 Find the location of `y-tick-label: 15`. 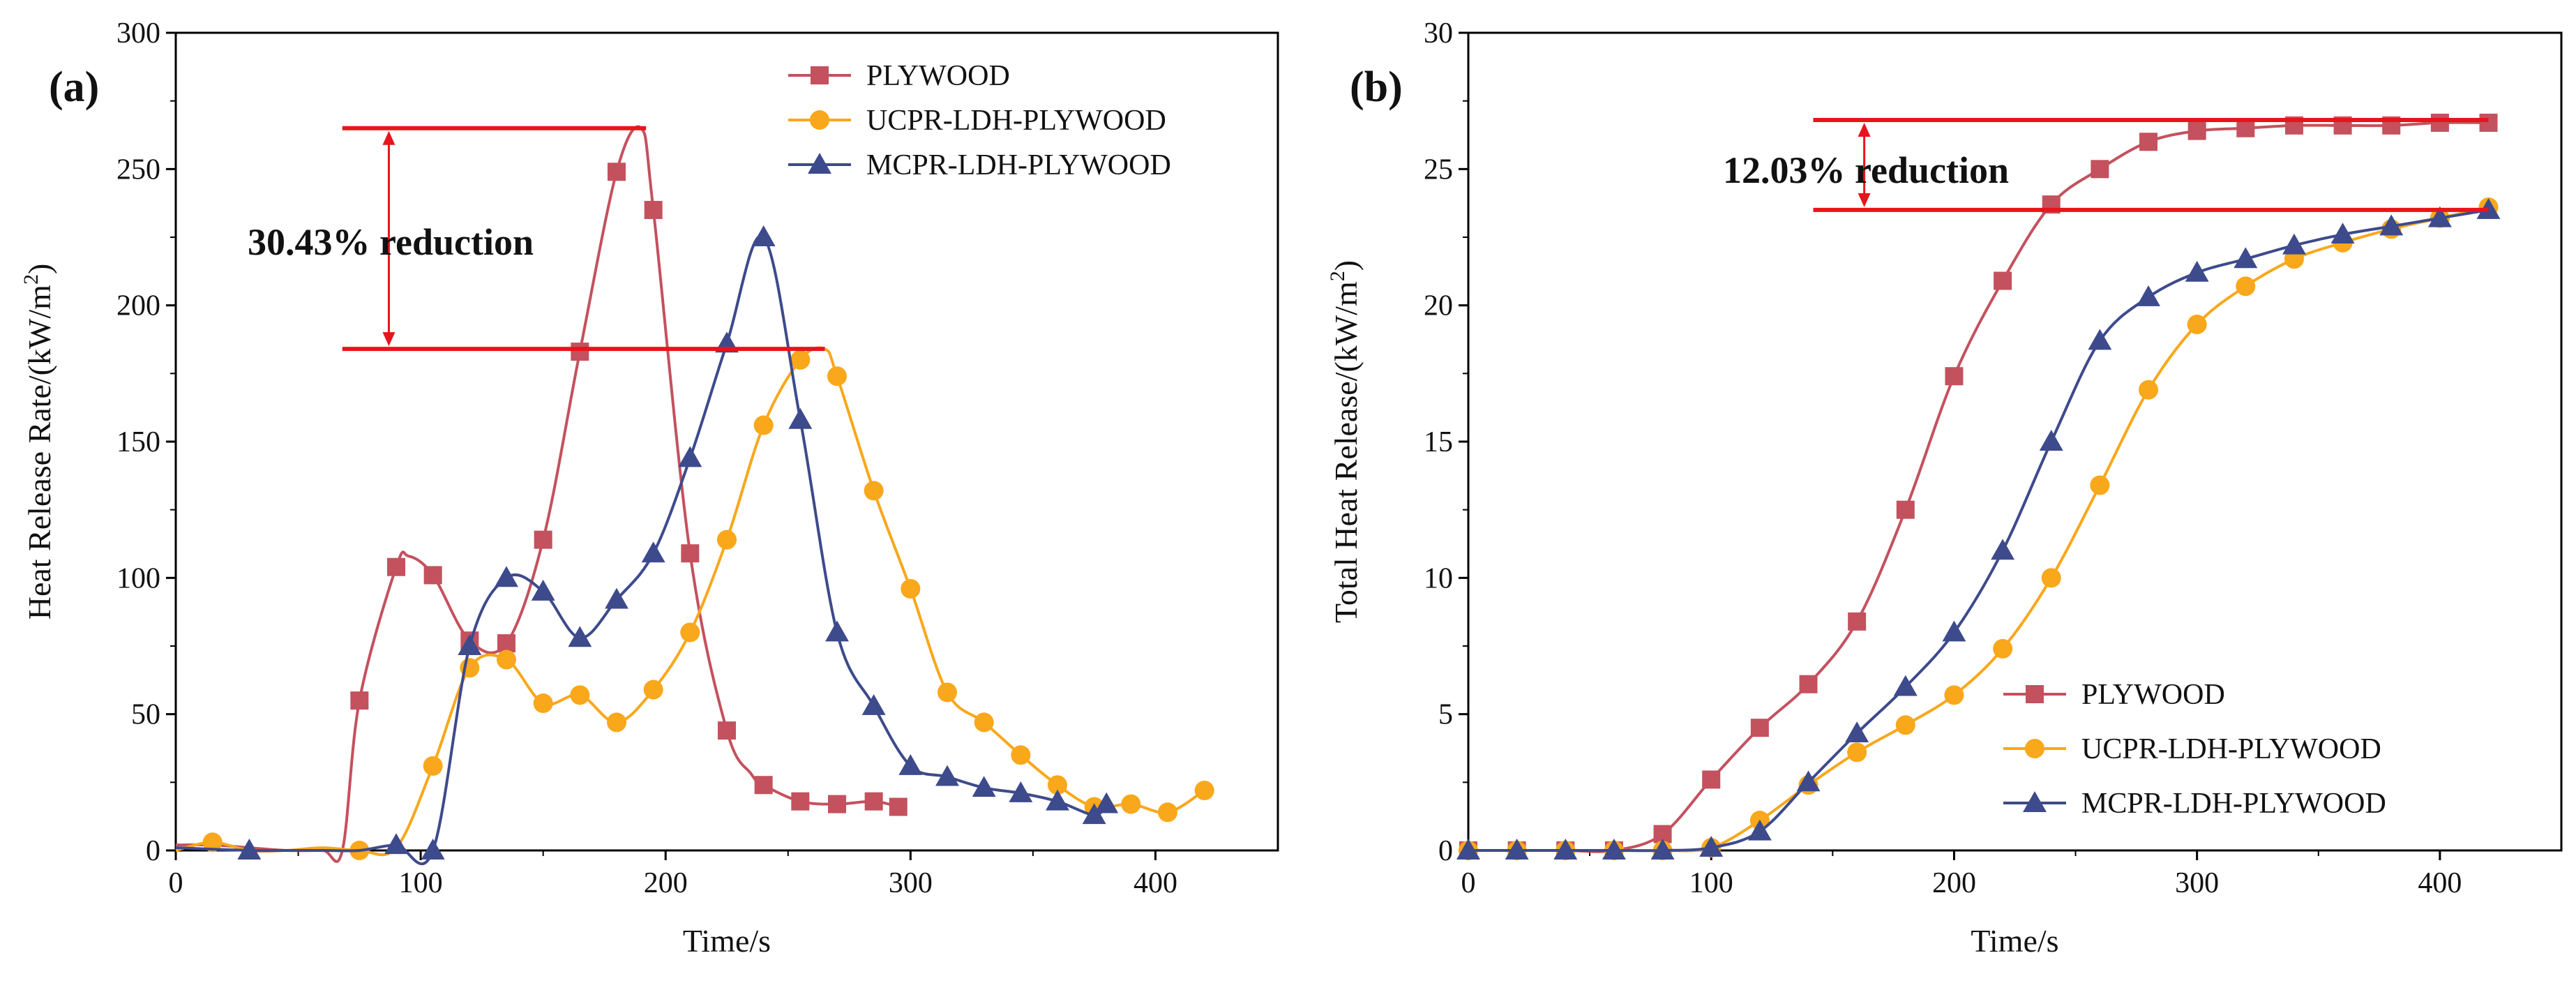

y-tick-label: 15 is located at coordinates (1438, 442).